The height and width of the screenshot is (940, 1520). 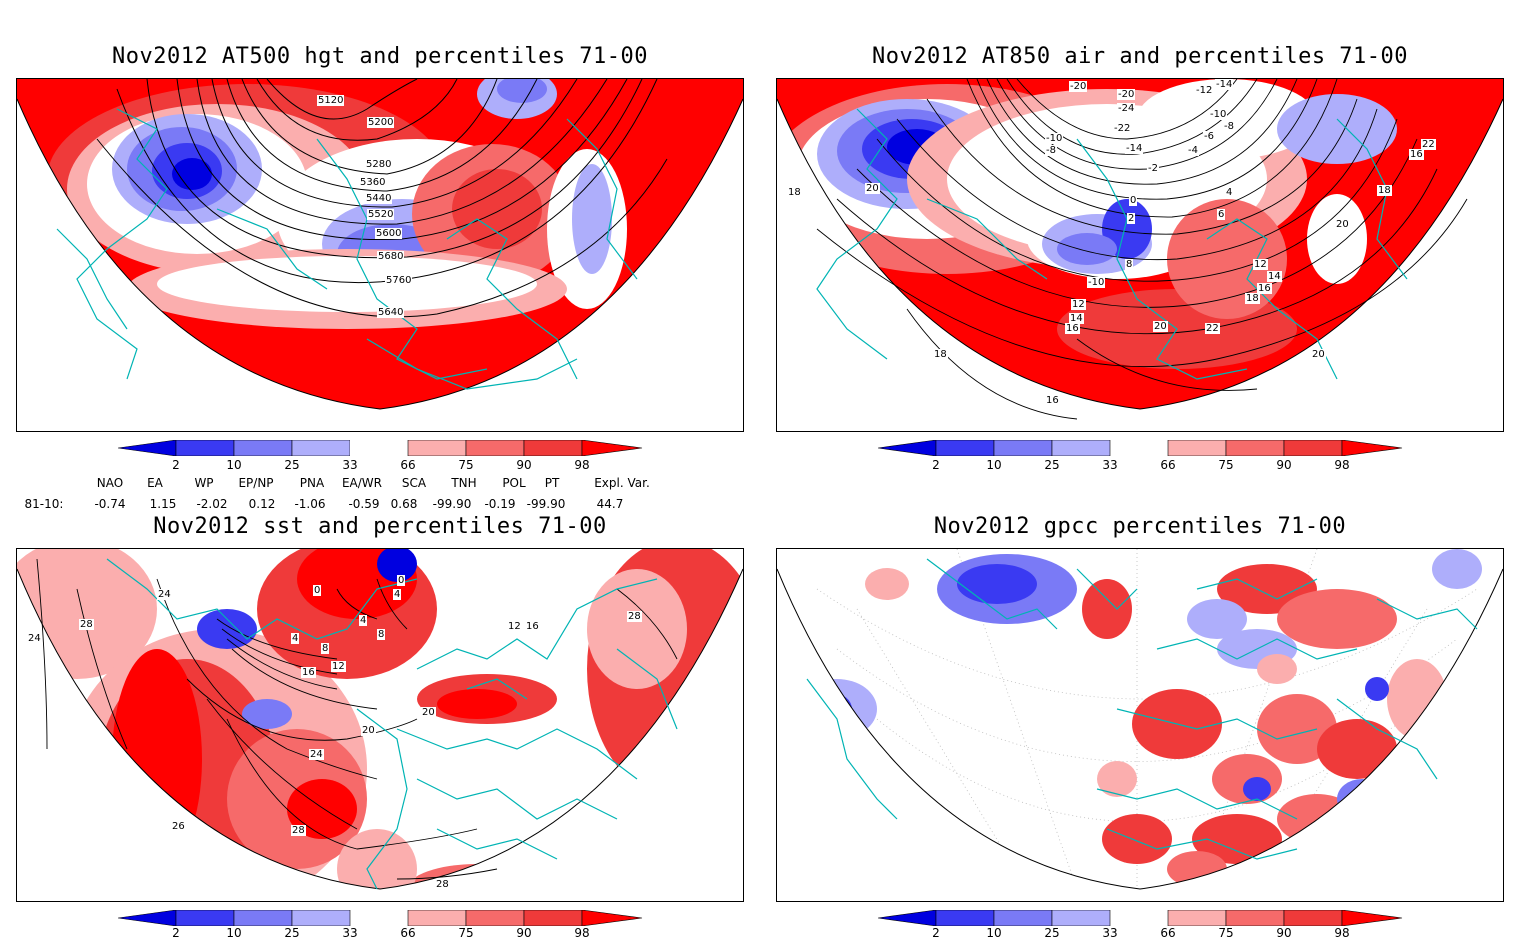 I want to click on contour-label: 6, so click(x=1221, y=214).